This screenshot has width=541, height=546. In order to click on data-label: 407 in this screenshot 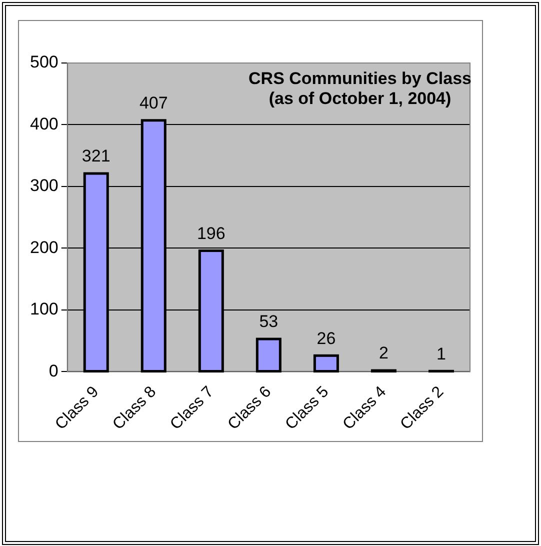, I will do `click(153, 103)`.